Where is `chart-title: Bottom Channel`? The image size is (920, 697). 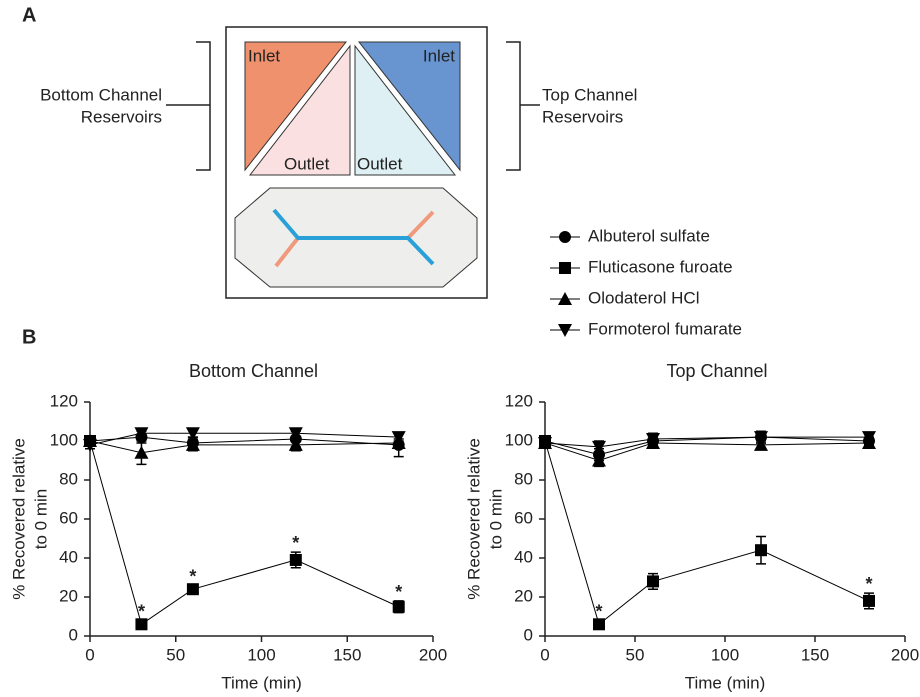 chart-title: Bottom Channel is located at coordinates (253, 371).